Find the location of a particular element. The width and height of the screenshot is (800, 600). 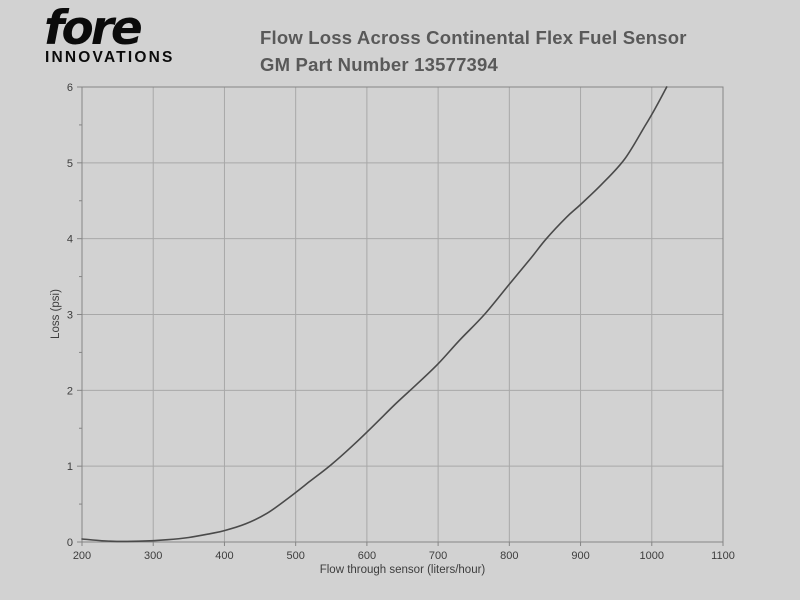

x-tick-label: 600 is located at coordinates (367, 556).